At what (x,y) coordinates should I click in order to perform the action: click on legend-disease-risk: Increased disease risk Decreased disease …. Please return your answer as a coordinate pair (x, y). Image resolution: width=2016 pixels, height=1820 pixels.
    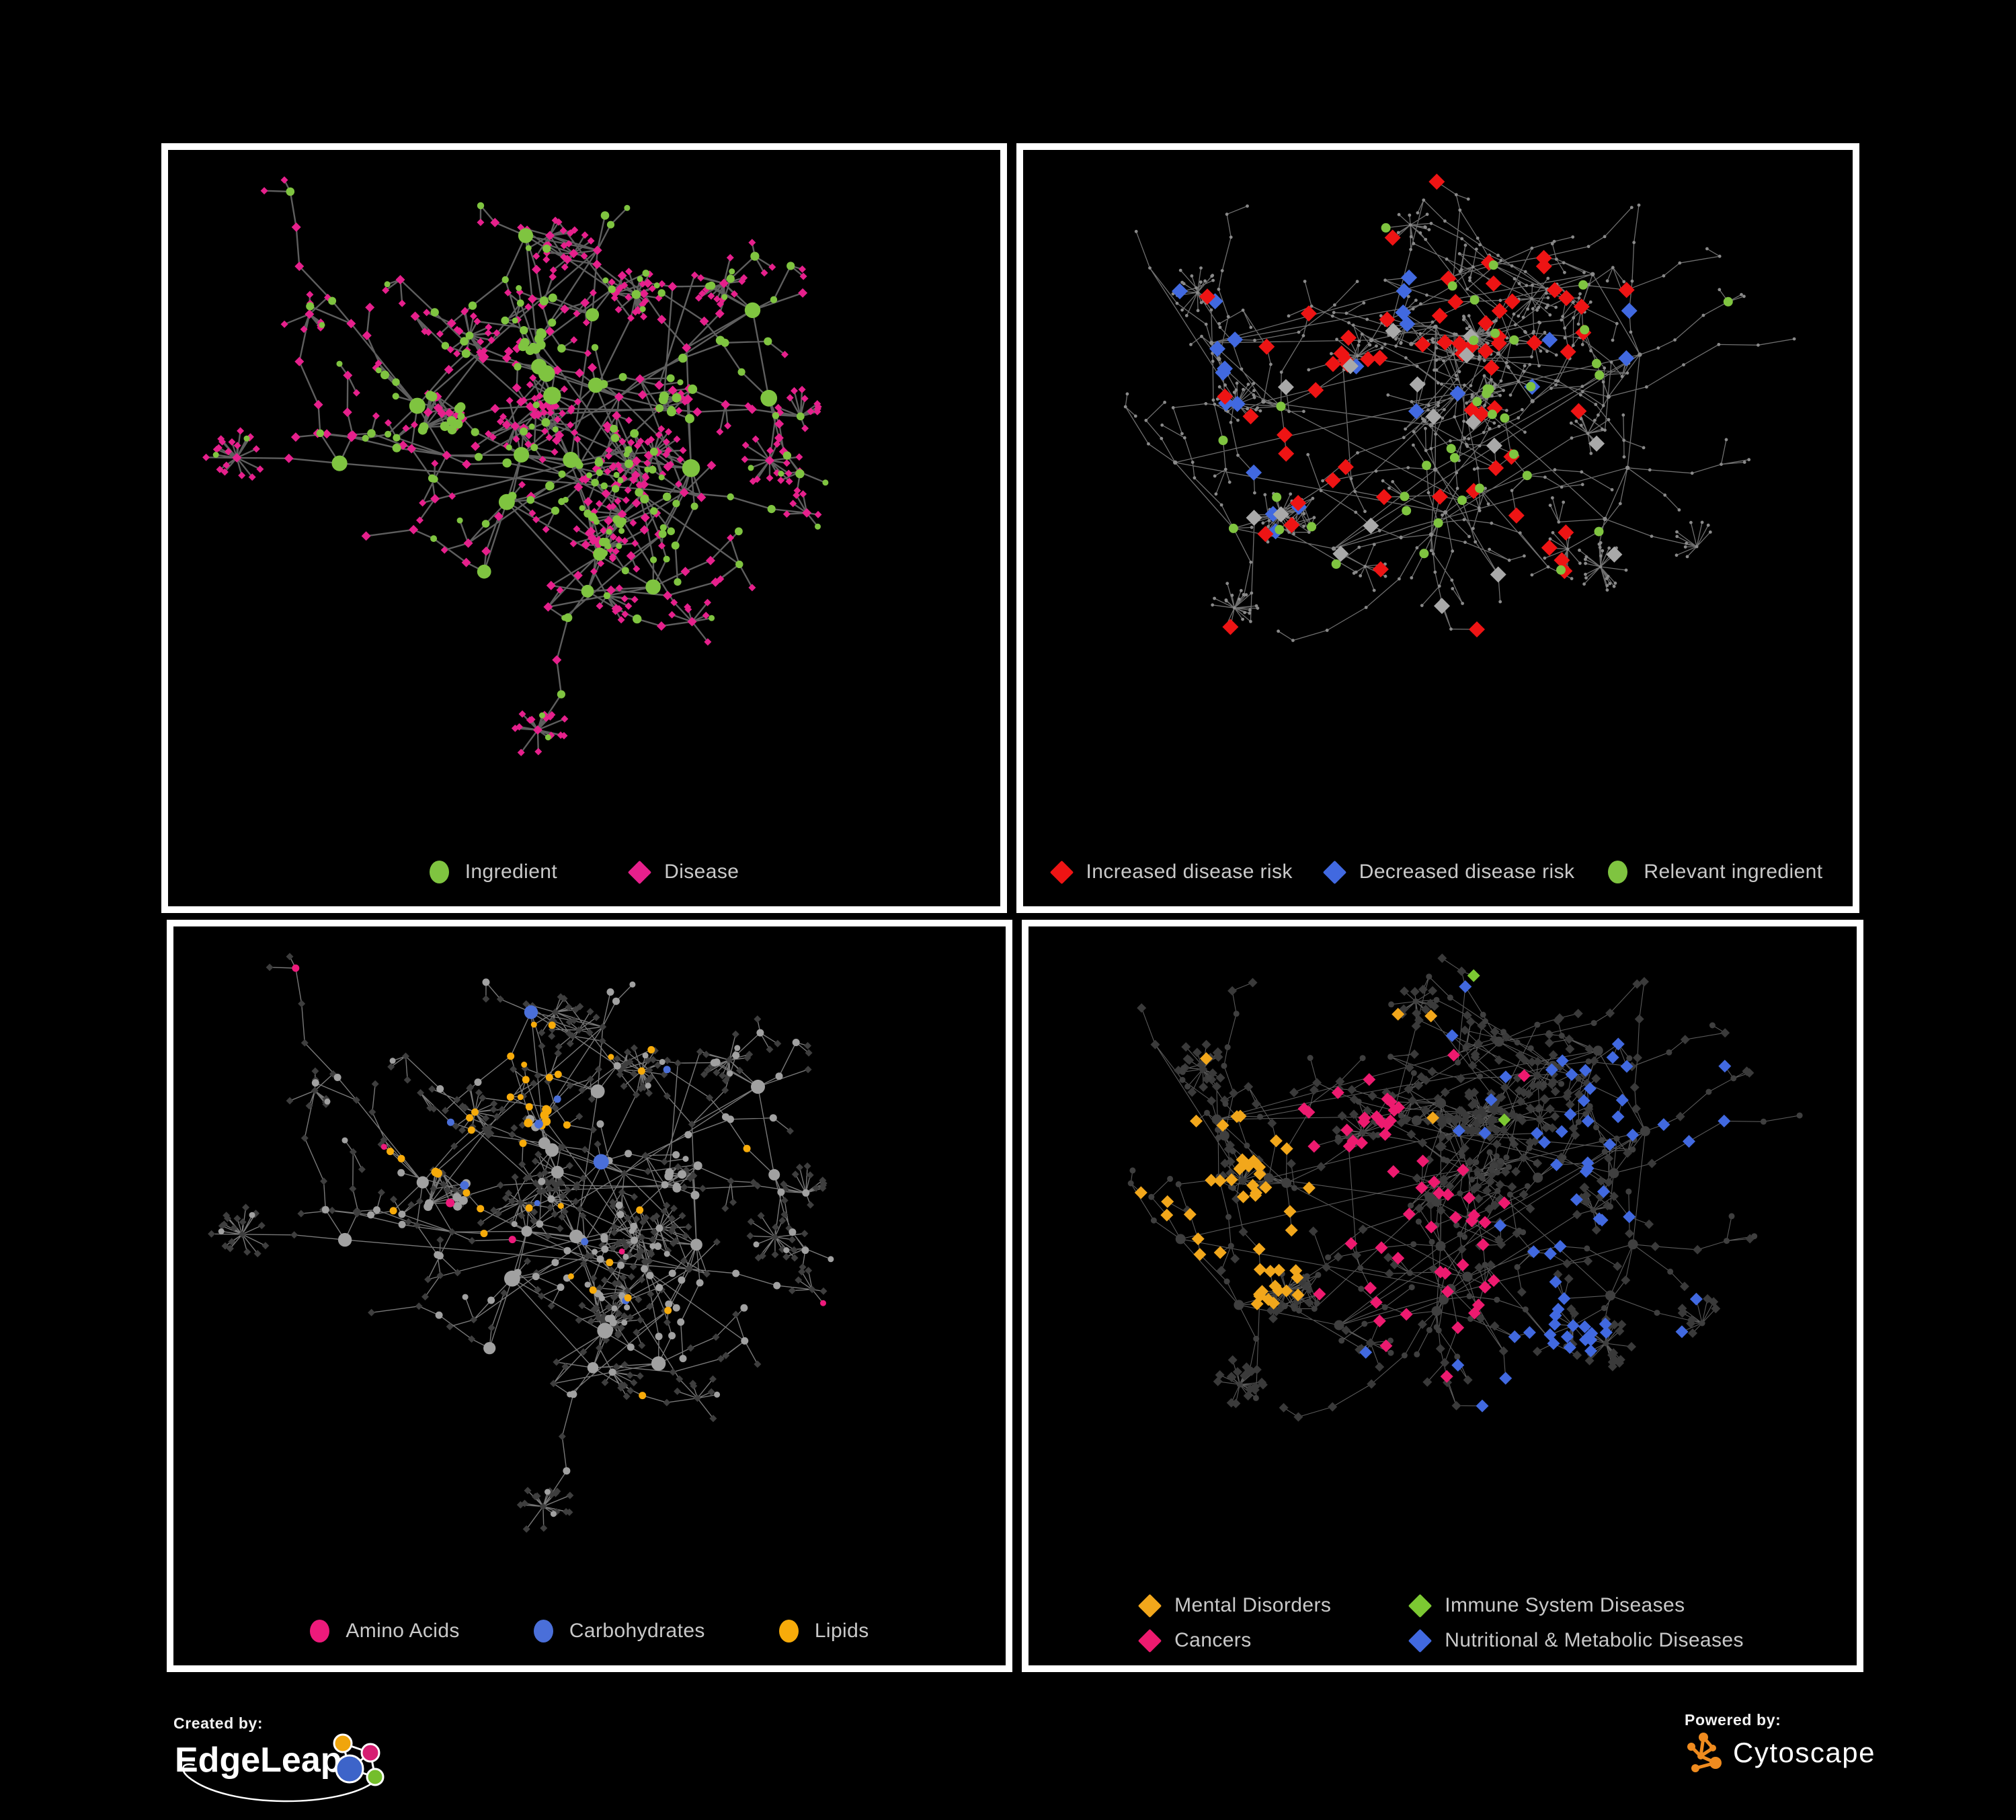
    Looking at the image, I should click on (1438, 872).